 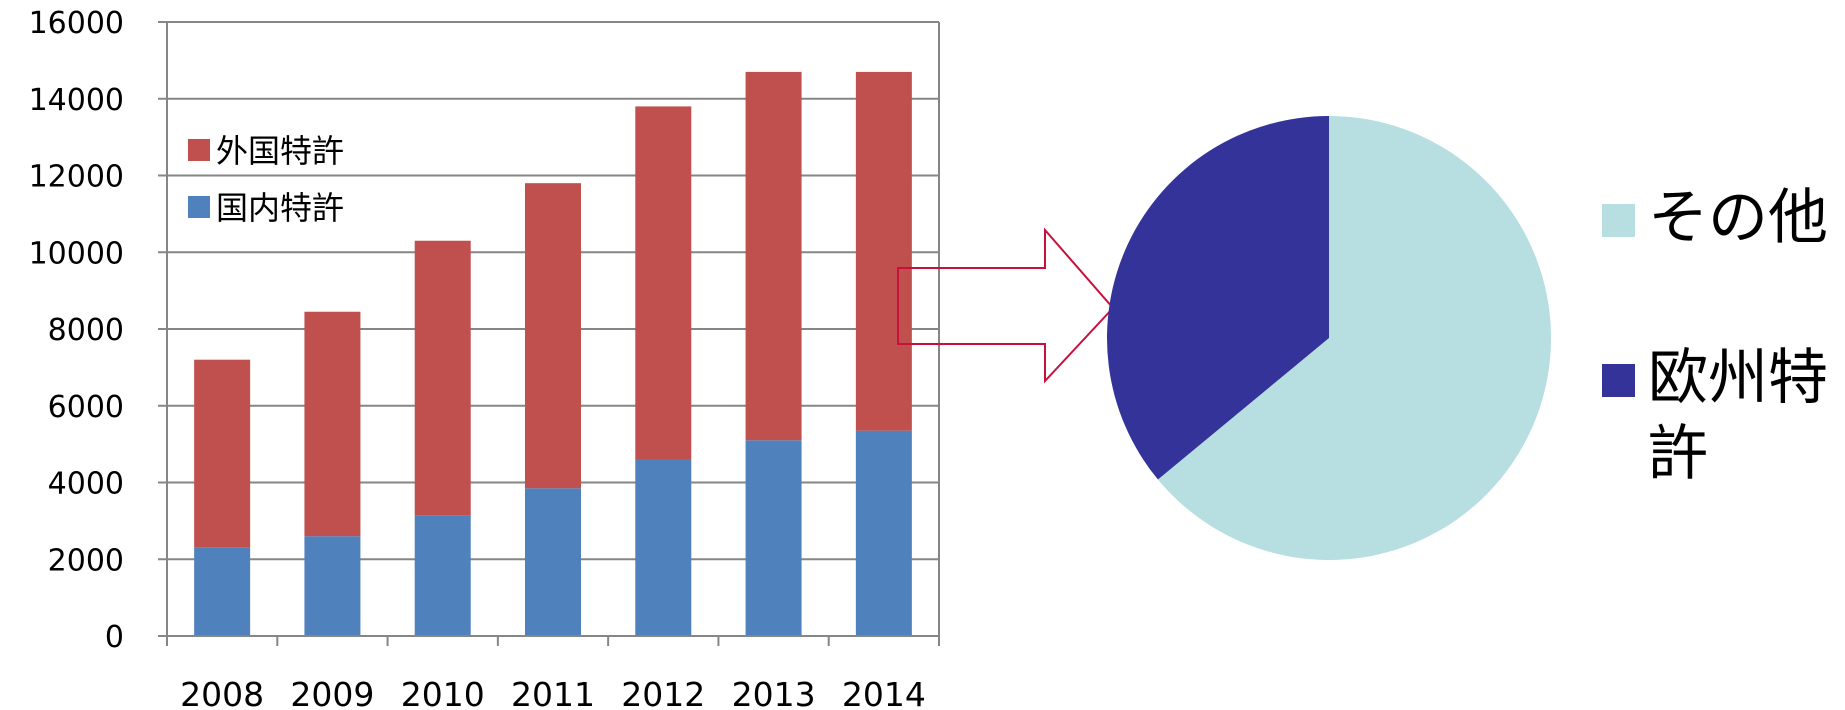 What do you see at coordinates (86, 330) in the screenshot?
I see `y-tick-label: 8000` at bounding box center [86, 330].